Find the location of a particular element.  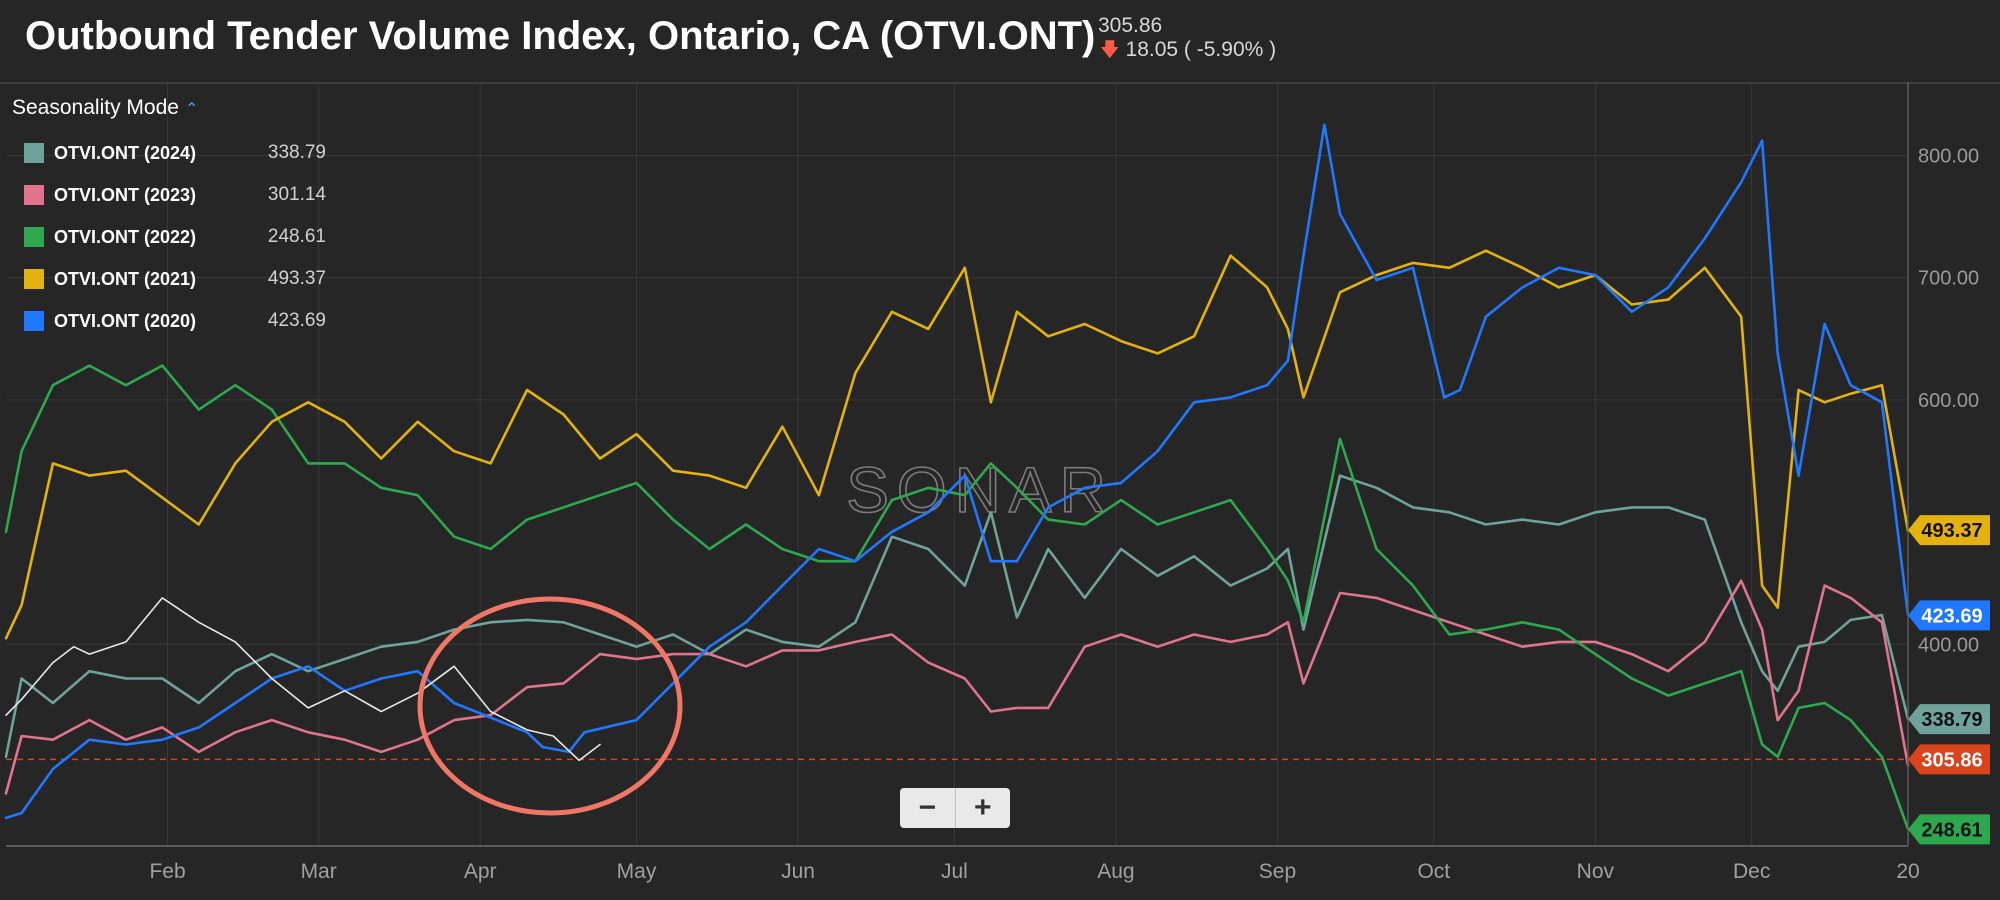

y-tick-label: 400.00 is located at coordinates (1948, 645).